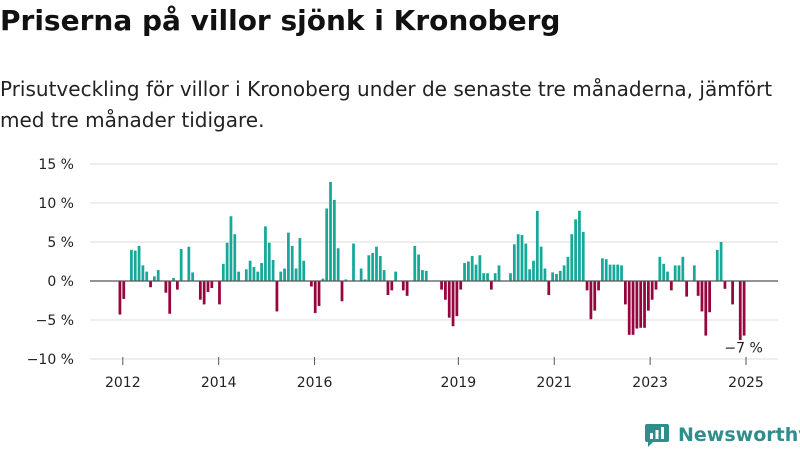  Describe the element at coordinates (56, 165) in the screenshot. I see `y-tick-label: 15 %` at that location.